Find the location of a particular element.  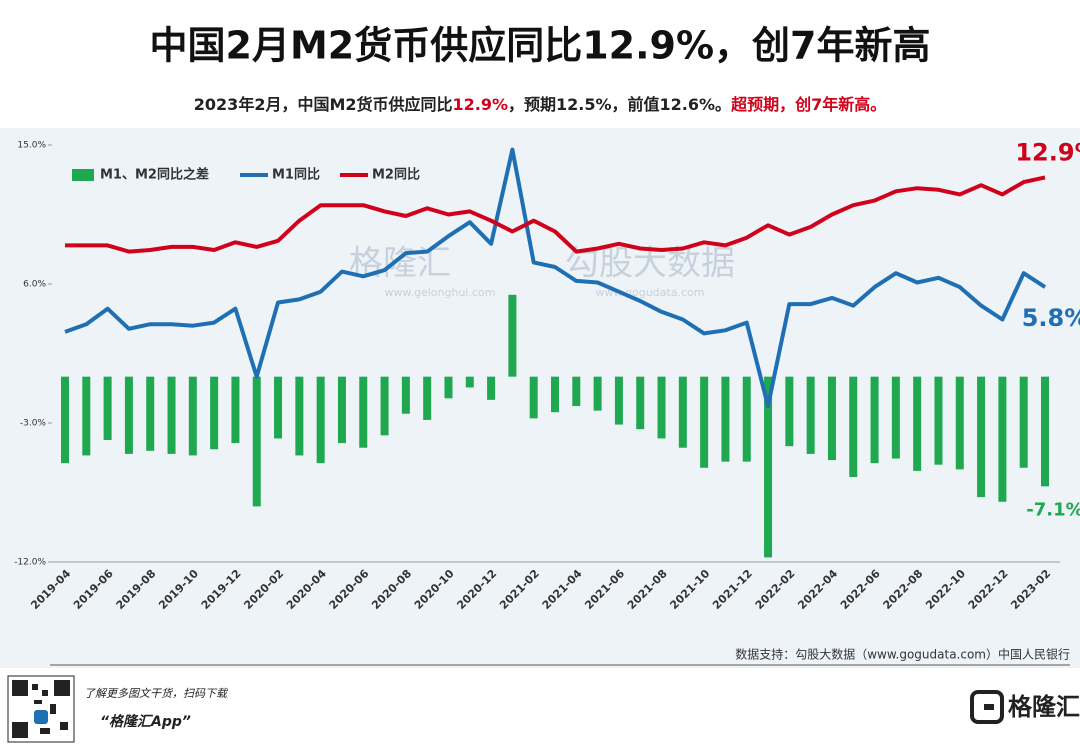

logo-text: 格隆汇 is located at coordinates (1044, 707).